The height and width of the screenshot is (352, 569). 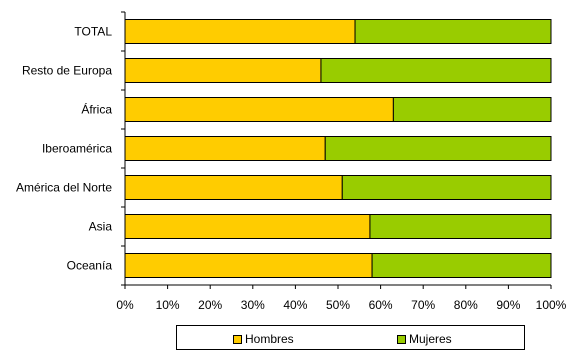 What do you see at coordinates (96, 109) in the screenshot?
I see `category-label-africa: África` at bounding box center [96, 109].